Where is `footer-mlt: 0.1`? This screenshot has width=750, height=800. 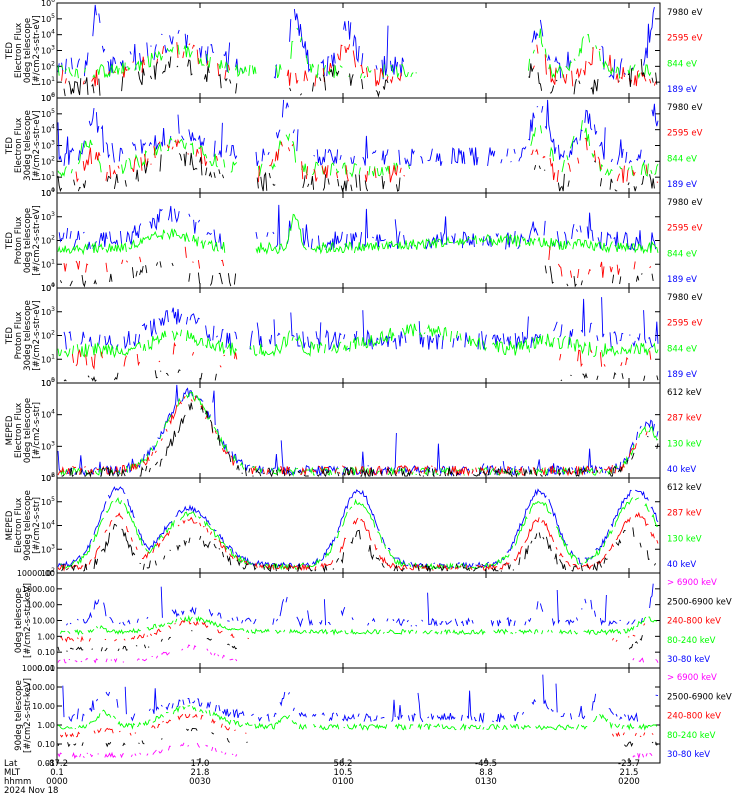
footer-mlt: 0.1 is located at coordinates (57, 773).